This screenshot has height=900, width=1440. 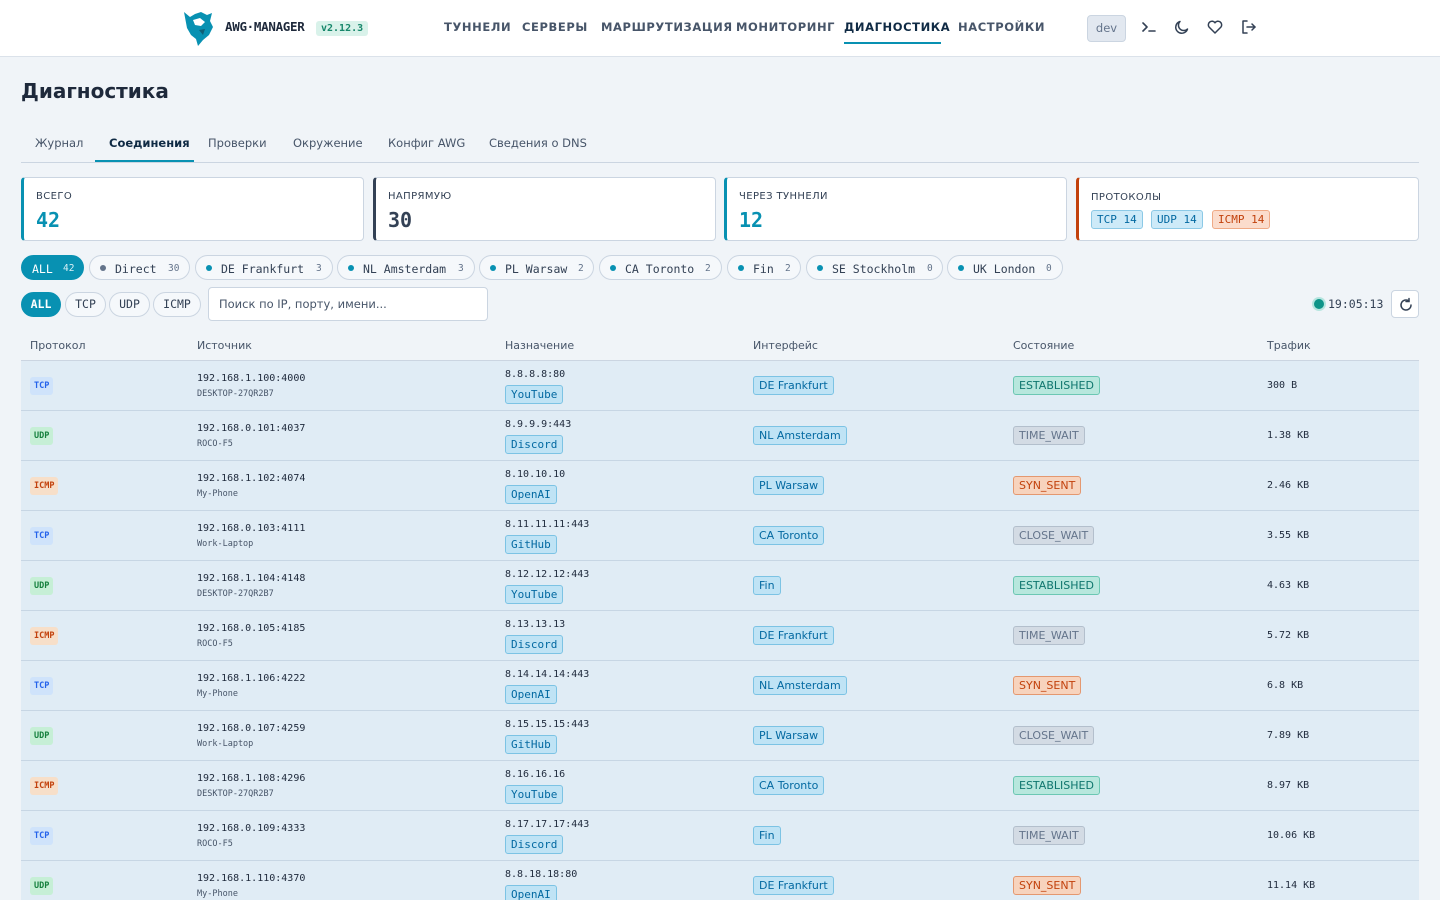 I want to click on nav-tunnels: ТУННЕЛИ, so click(x=478, y=27).